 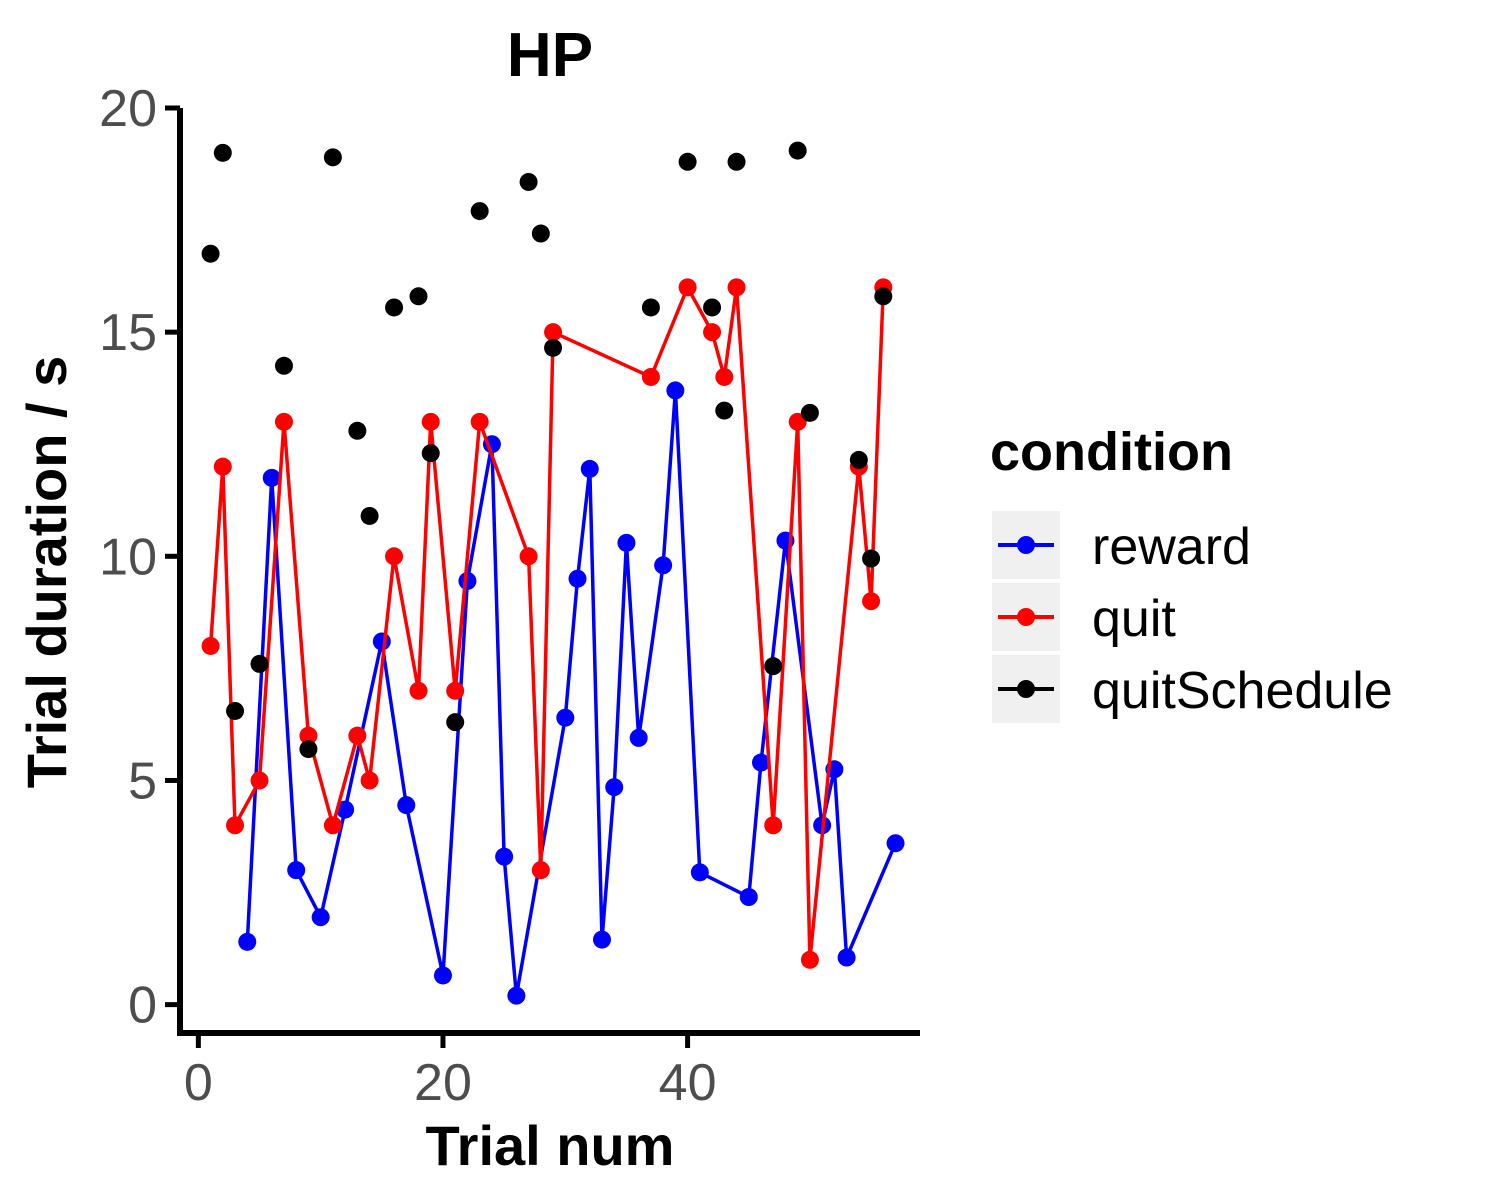 I want to click on legend-label-reward: reward, so click(x=1171, y=547).